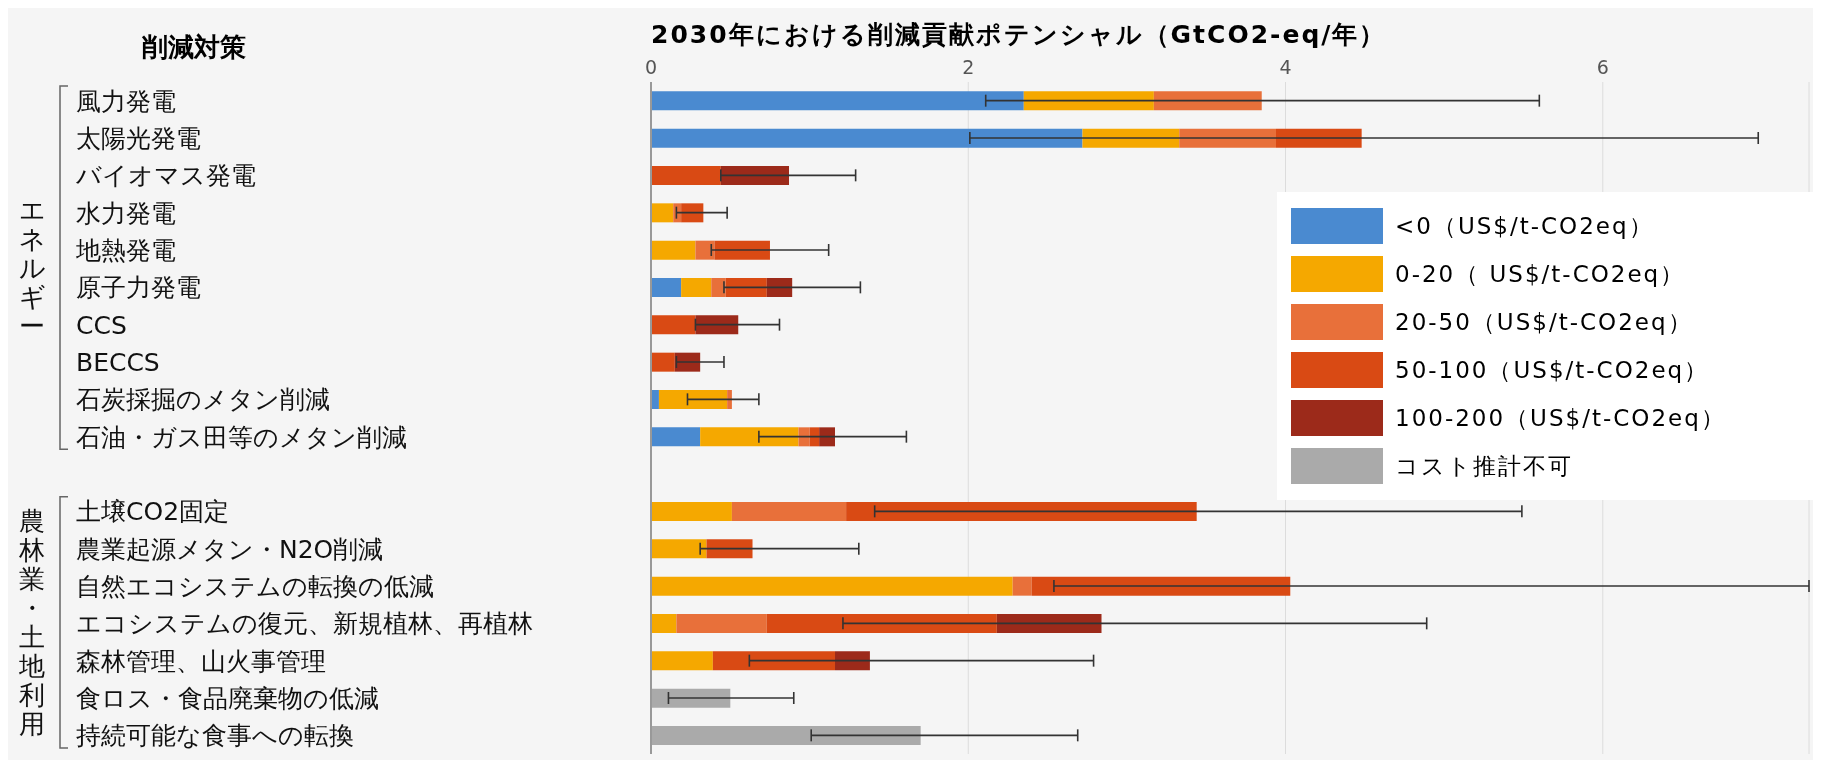 The height and width of the screenshot is (767, 1821). Describe the element at coordinates (227, 698) in the screenshot. I see `y-tick-label: 食ロス・食品廃棄物の低減` at that location.